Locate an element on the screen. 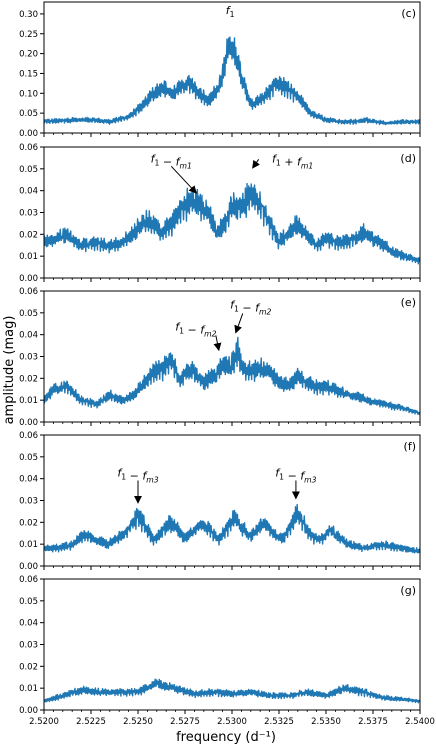 The width and height of the screenshot is (436, 747). x-tick-label: 2.5300 is located at coordinates (232, 722).